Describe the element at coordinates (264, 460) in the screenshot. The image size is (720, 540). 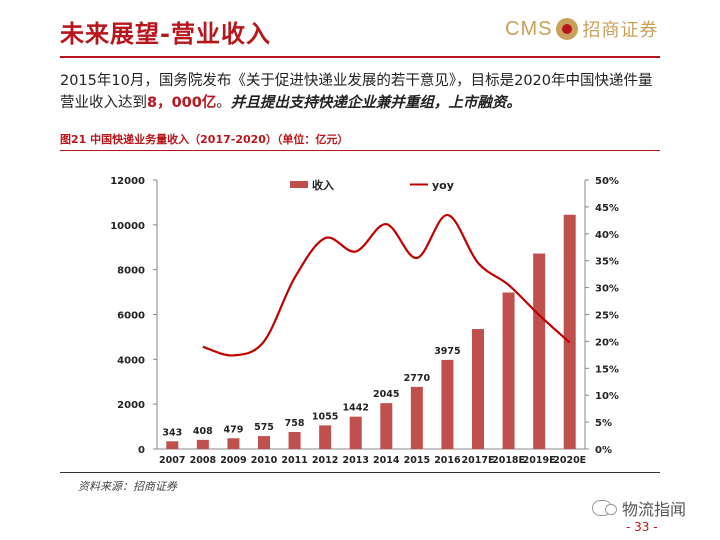
I see `x-tick-label: 2010` at that location.